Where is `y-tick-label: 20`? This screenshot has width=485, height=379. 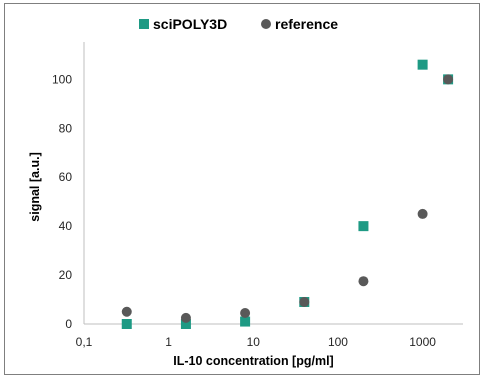
y-tick-label: 20 is located at coordinates (66, 275).